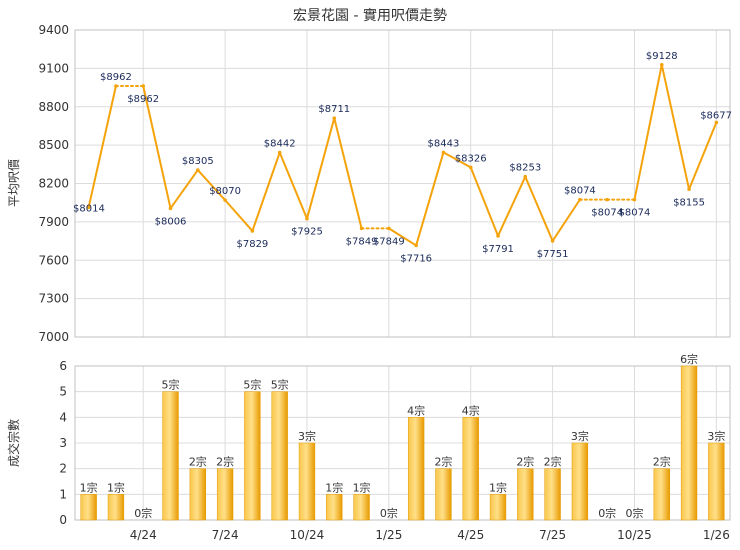 The width and height of the screenshot is (740, 550). What do you see at coordinates (63, 366) in the screenshot?
I see `volume-y-tick-label: 6` at bounding box center [63, 366].